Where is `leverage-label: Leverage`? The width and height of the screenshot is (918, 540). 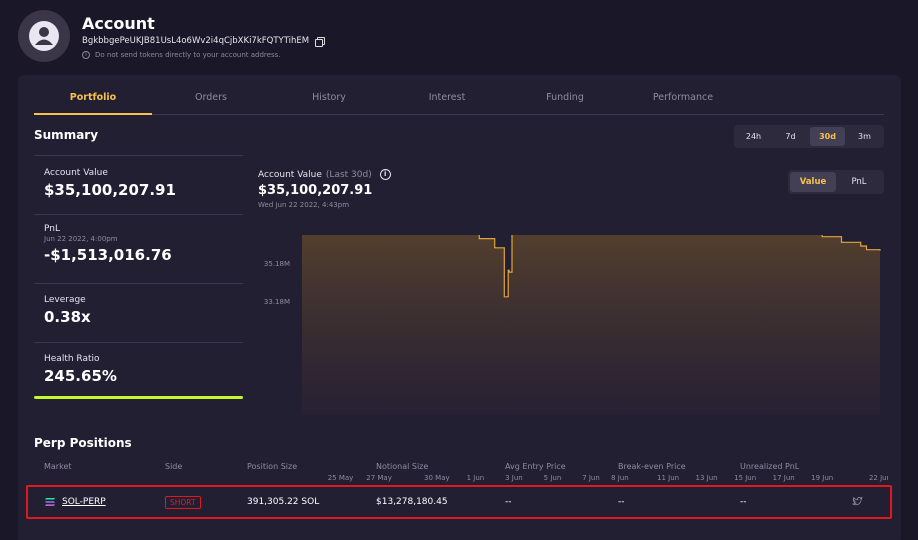
leverage-label: Leverage is located at coordinates (65, 300).